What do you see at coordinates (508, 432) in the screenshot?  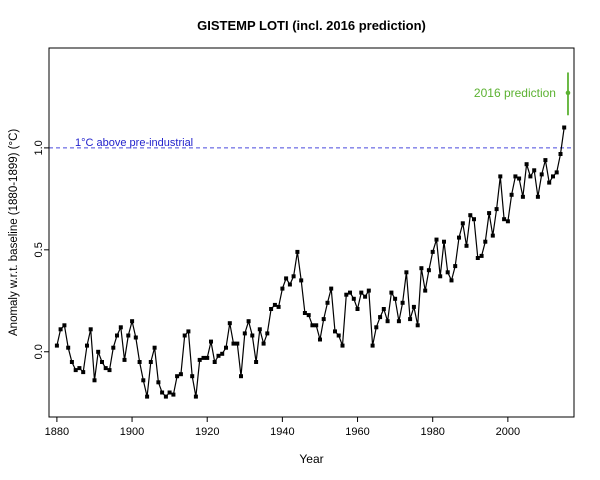 I see `x-tick-label: 2000` at bounding box center [508, 432].